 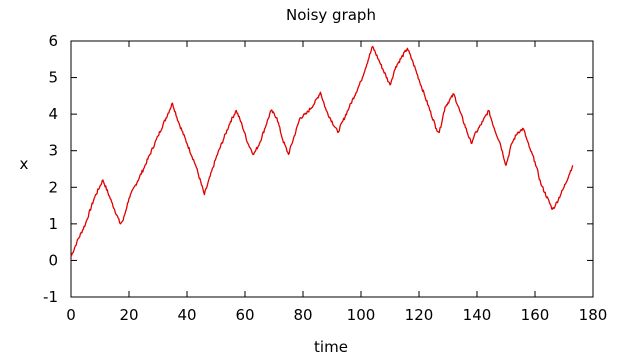 What do you see at coordinates (331, 347) in the screenshot?
I see `x-axis-label: time` at bounding box center [331, 347].